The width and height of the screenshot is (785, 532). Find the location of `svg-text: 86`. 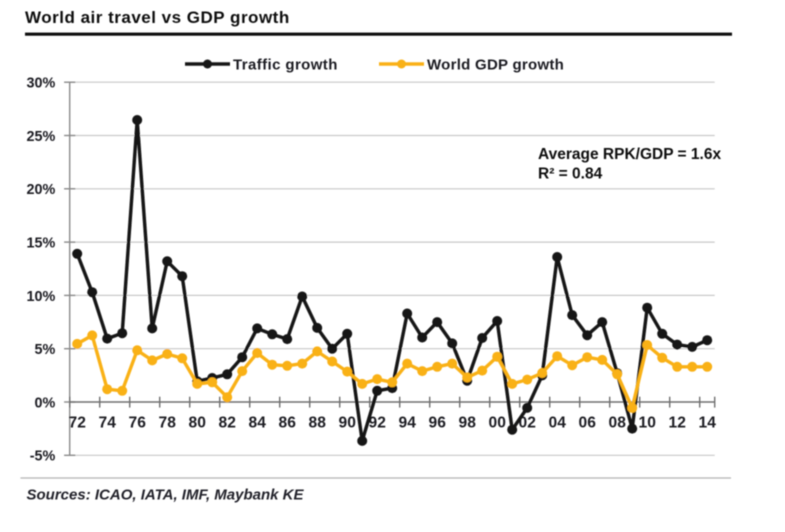

svg-text: 86 is located at coordinates (288, 423).